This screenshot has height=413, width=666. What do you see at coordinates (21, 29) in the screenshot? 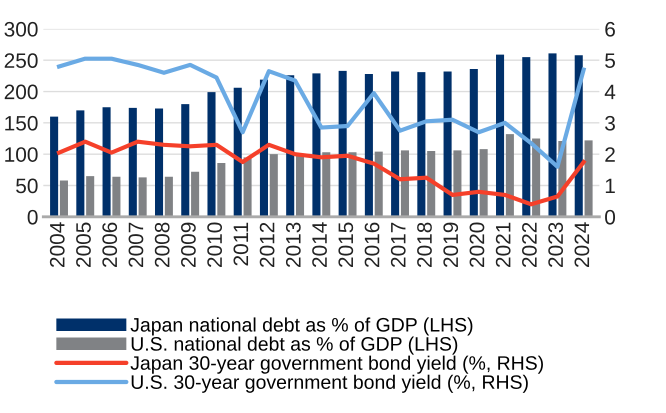
I see `y-tick-label: 300` at bounding box center [21, 29].